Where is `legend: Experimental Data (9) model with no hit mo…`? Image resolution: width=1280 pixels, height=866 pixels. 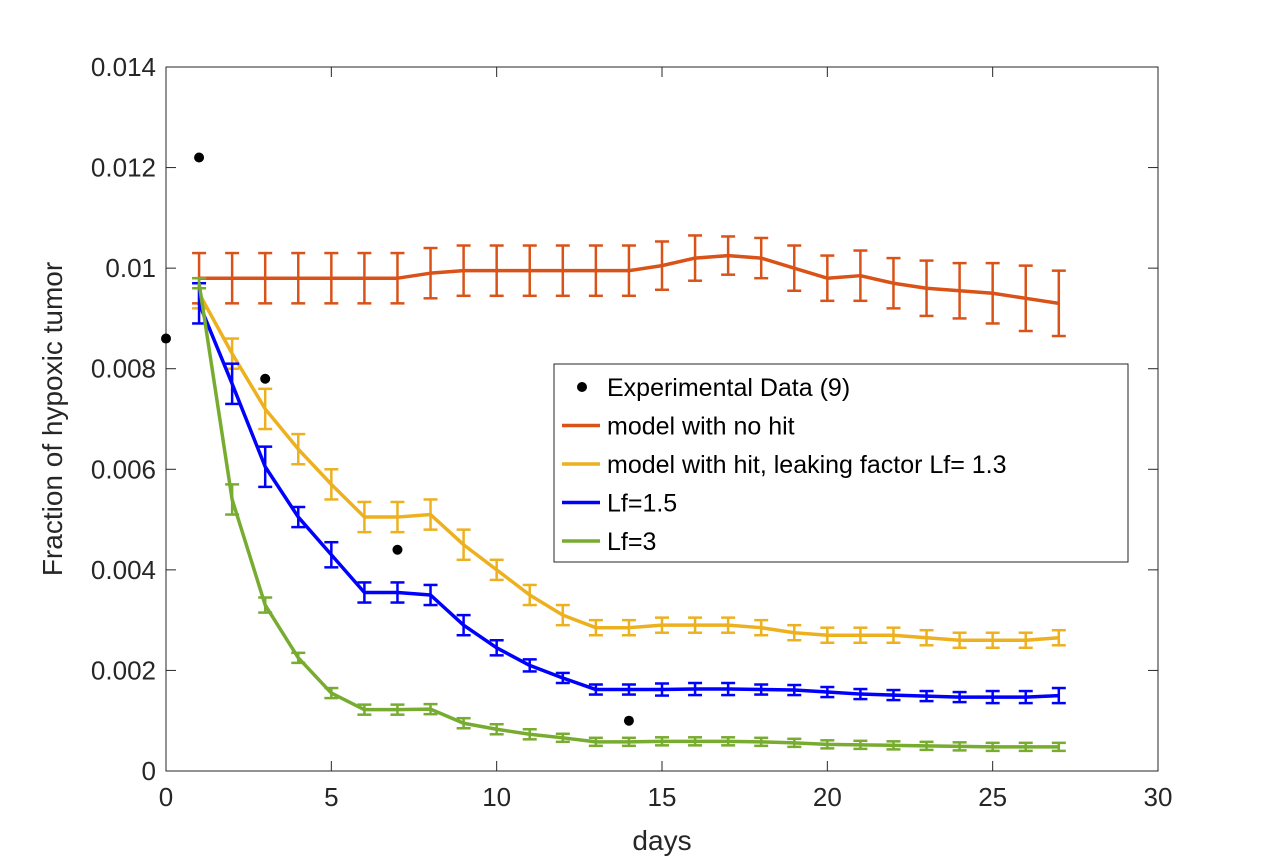
legend: Experimental Data (9) model with no hit mo… is located at coordinates (841, 463).